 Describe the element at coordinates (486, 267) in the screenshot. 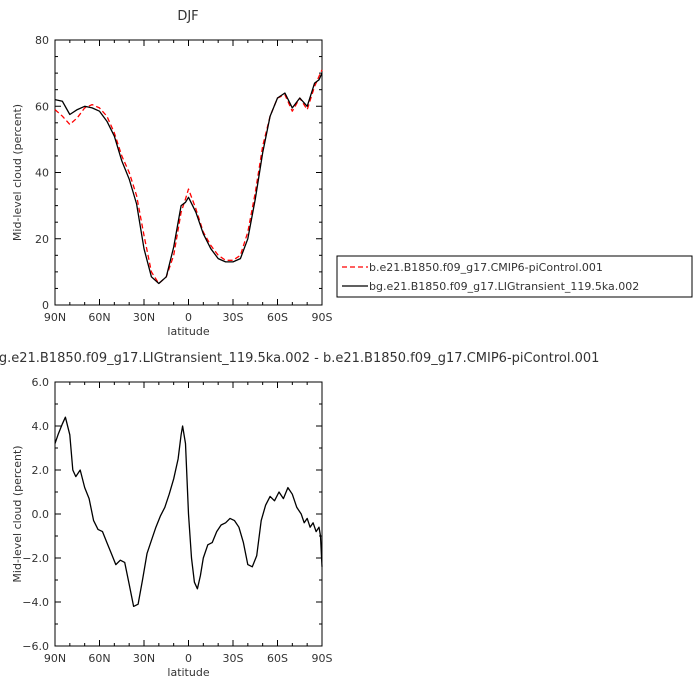

I see `legend-entry-1: b.e21.B1850.f09_g17.CMIP6-piControl.001` at that location.